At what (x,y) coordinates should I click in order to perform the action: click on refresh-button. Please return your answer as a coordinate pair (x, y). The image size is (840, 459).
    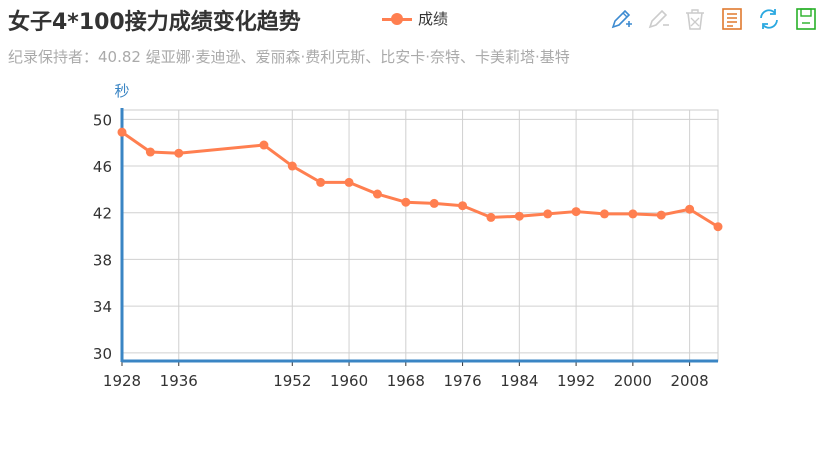
    Looking at the image, I should click on (769, 19).